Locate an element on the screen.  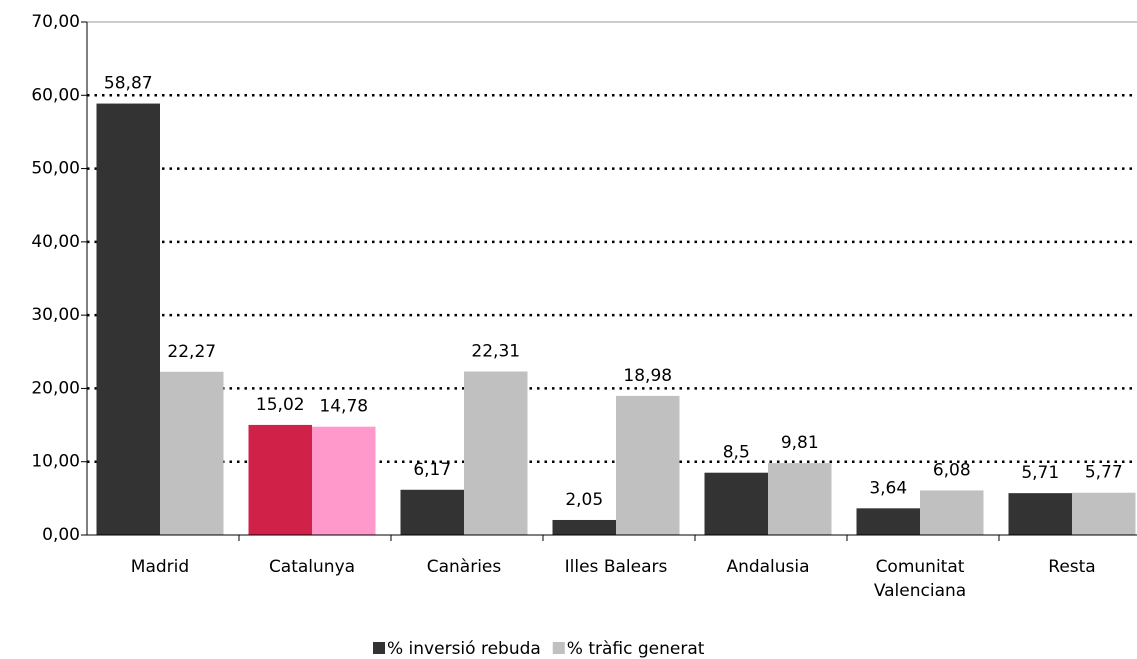
y-tick-label: 10,00 is located at coordinates (55, 462).